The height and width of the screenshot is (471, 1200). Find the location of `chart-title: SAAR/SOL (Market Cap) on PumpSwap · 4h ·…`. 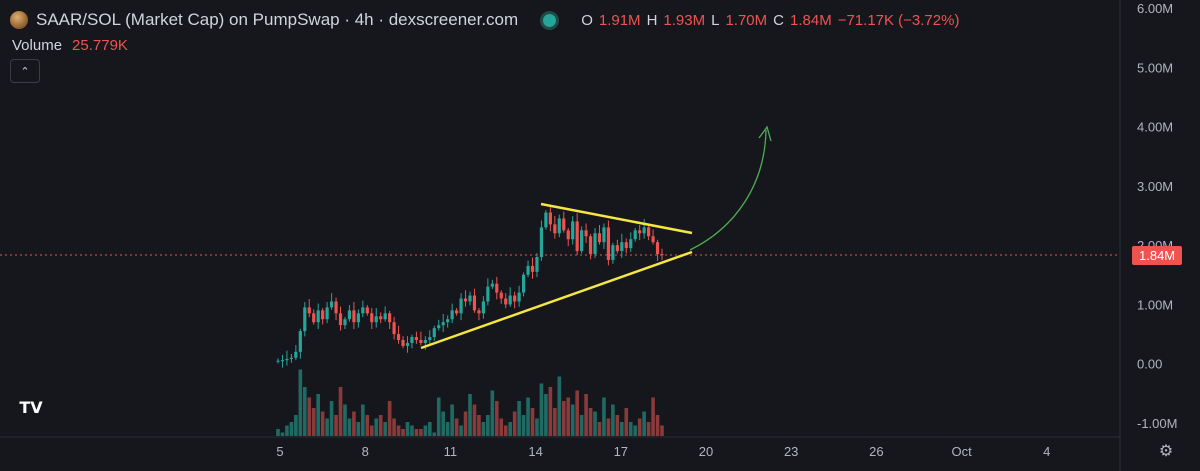

chart-title: SAAR/SOL (Market Cap) on PumpSwap · 4h ·… is located at coordinates (277, 19).